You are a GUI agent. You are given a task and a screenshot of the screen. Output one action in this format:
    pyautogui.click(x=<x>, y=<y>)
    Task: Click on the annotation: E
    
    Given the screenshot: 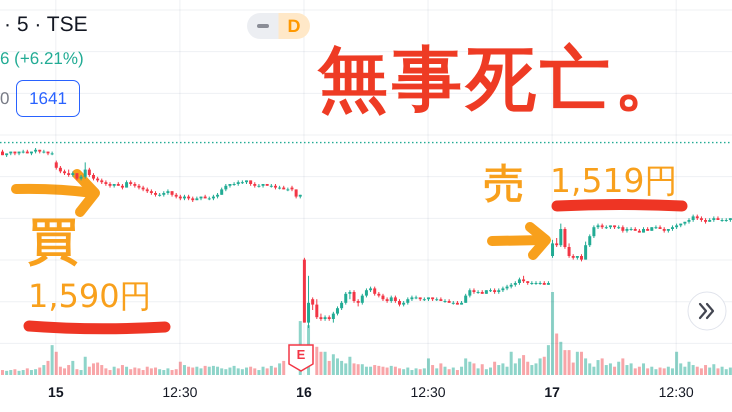 What is the action you would take?
    pyautogui.click(x=301, y=354)
    